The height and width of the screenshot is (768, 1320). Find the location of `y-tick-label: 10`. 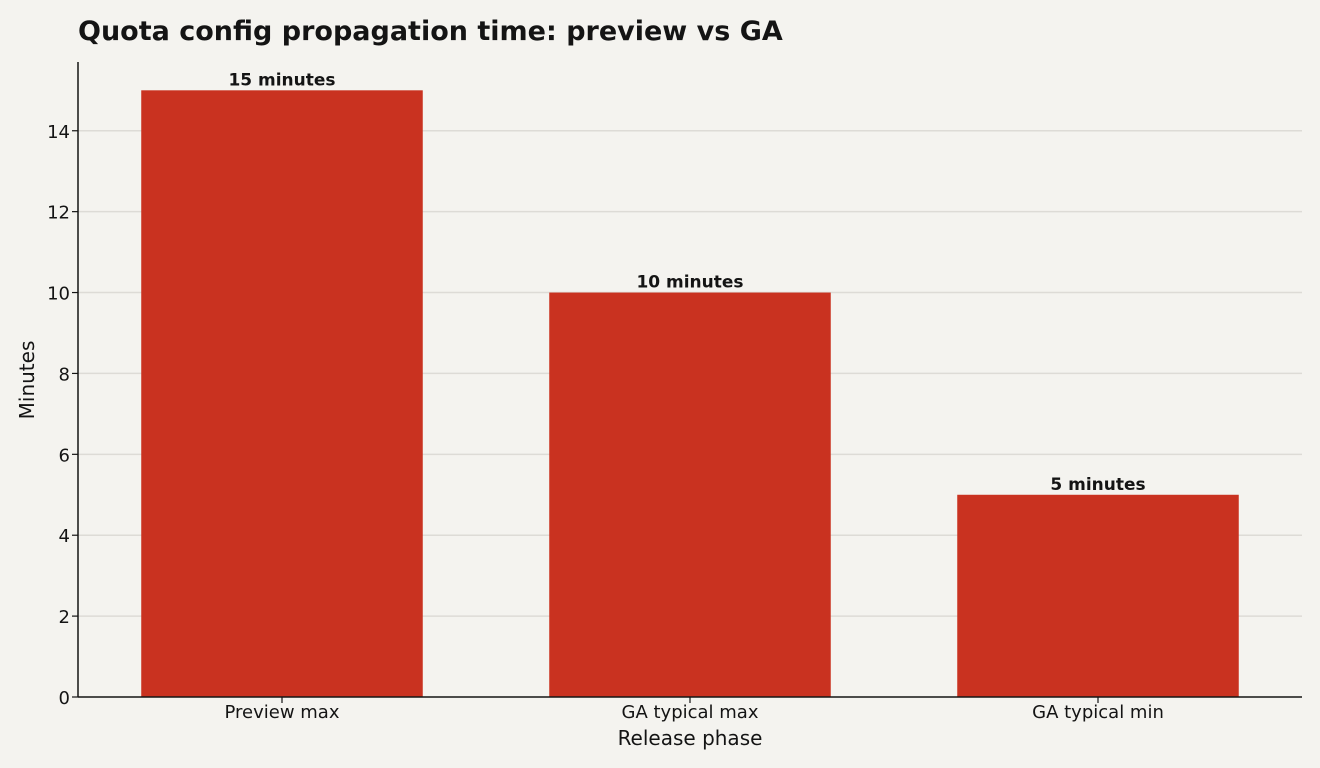

y-tick-label: 10 is located at coordinates (58, 294).